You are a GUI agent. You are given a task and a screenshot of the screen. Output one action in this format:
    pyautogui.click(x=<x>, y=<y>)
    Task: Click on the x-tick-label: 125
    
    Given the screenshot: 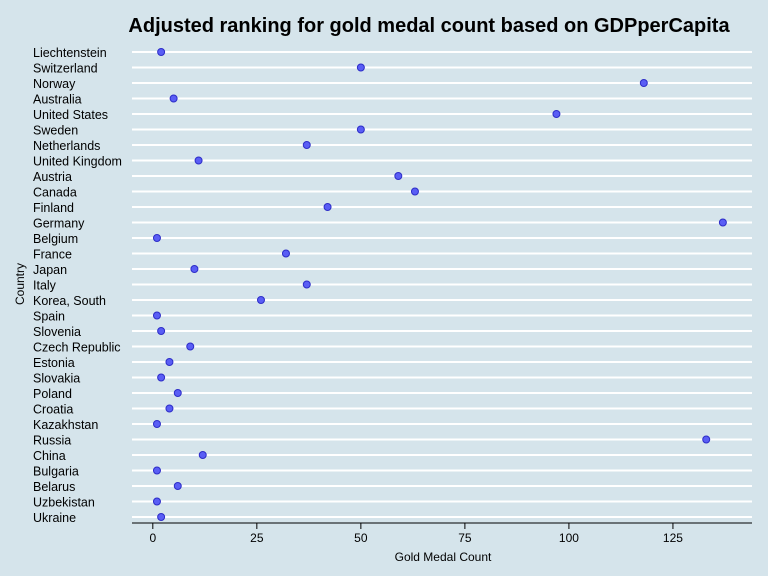 What is the action you would take?
    pyautogui.click(x=673, y=538)
    